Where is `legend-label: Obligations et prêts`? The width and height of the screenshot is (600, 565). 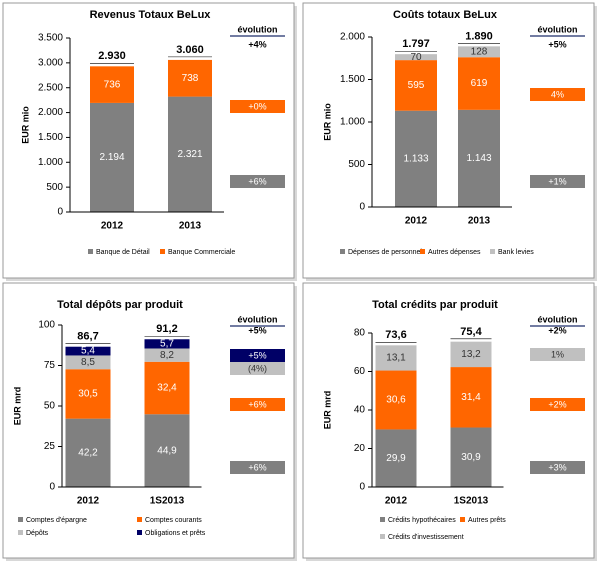 legend-label: Obligations et prêts is located at coordinates (175, 533).